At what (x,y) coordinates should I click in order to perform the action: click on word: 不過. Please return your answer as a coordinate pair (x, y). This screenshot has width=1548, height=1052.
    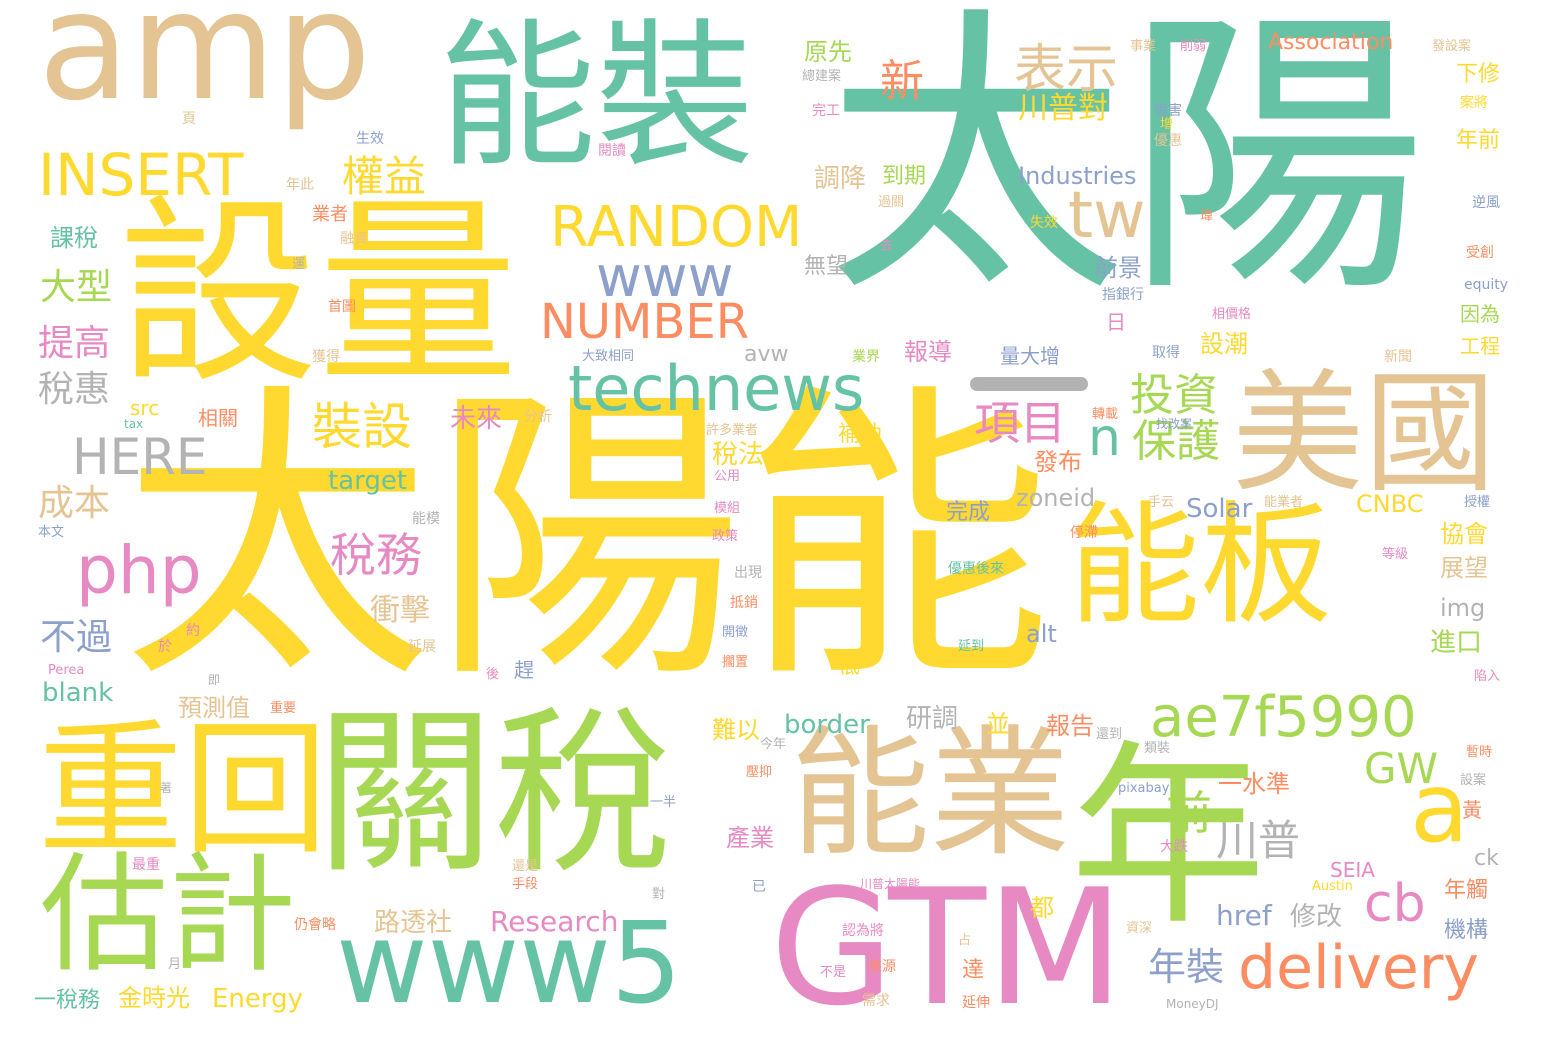
    Looking at the image, I should click on (76, 637).